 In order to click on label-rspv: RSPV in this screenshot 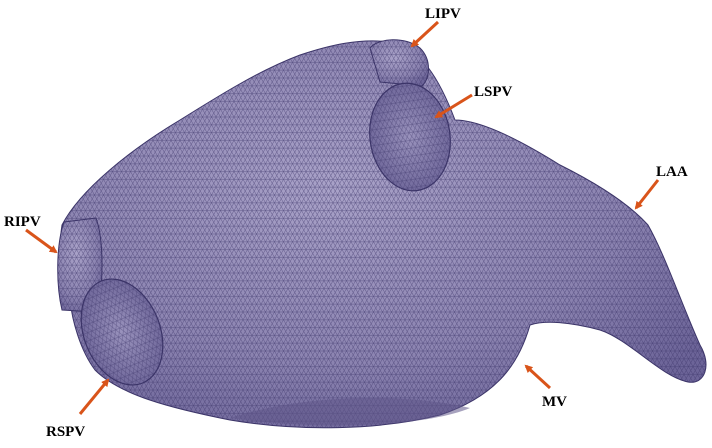, I will do `click(65, 432)`.